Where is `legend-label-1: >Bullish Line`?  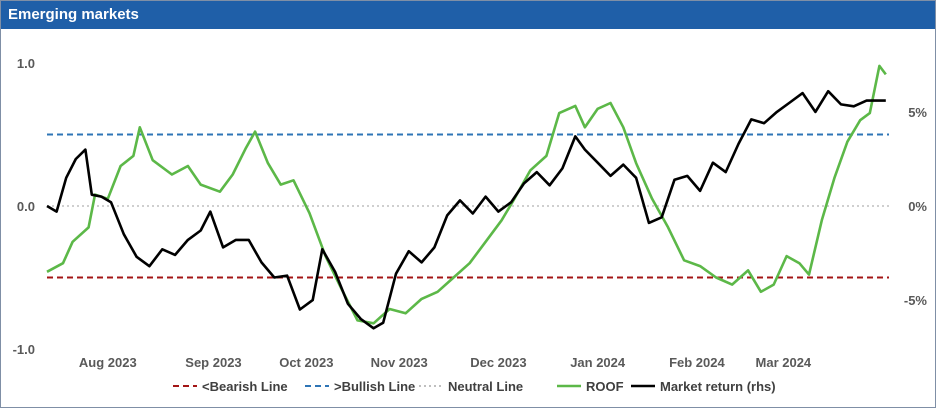 legend-label-1: >Bullish Line is located at coordinates (374, 386).